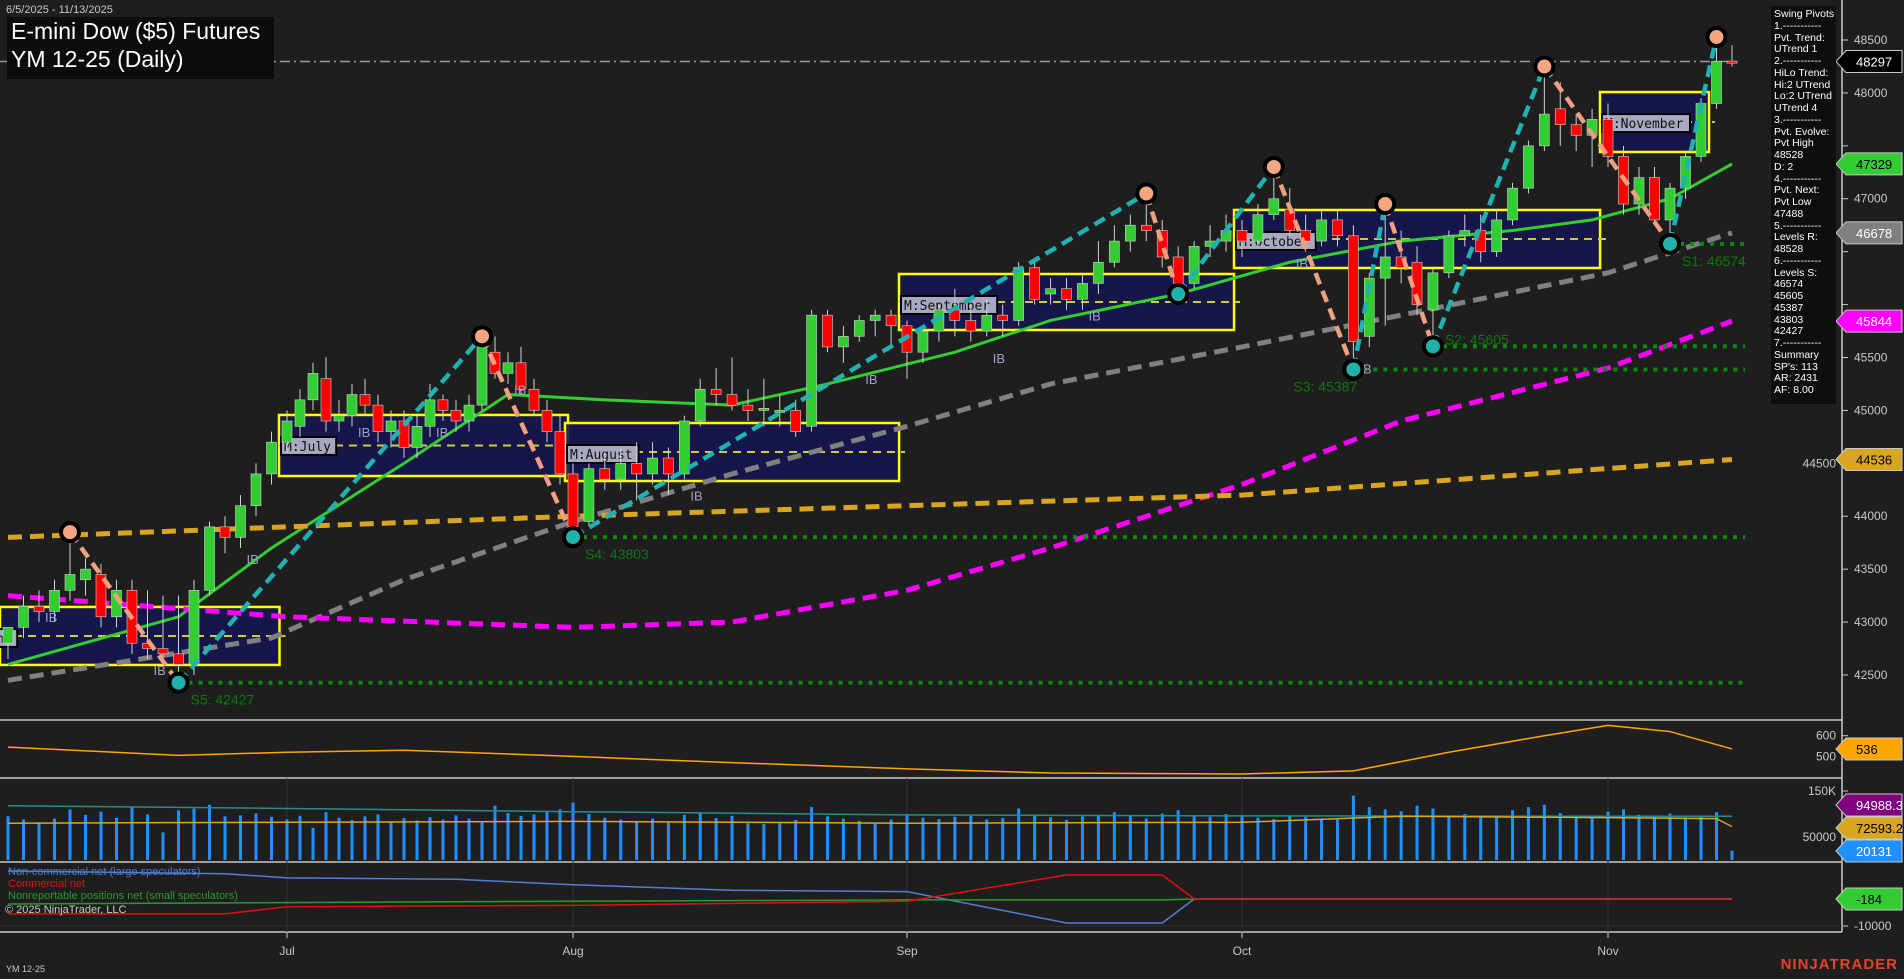  Describe the element at coordinates (1477, 339) in the screenshot. I see `support-level-label: S2: 45605` at that location.